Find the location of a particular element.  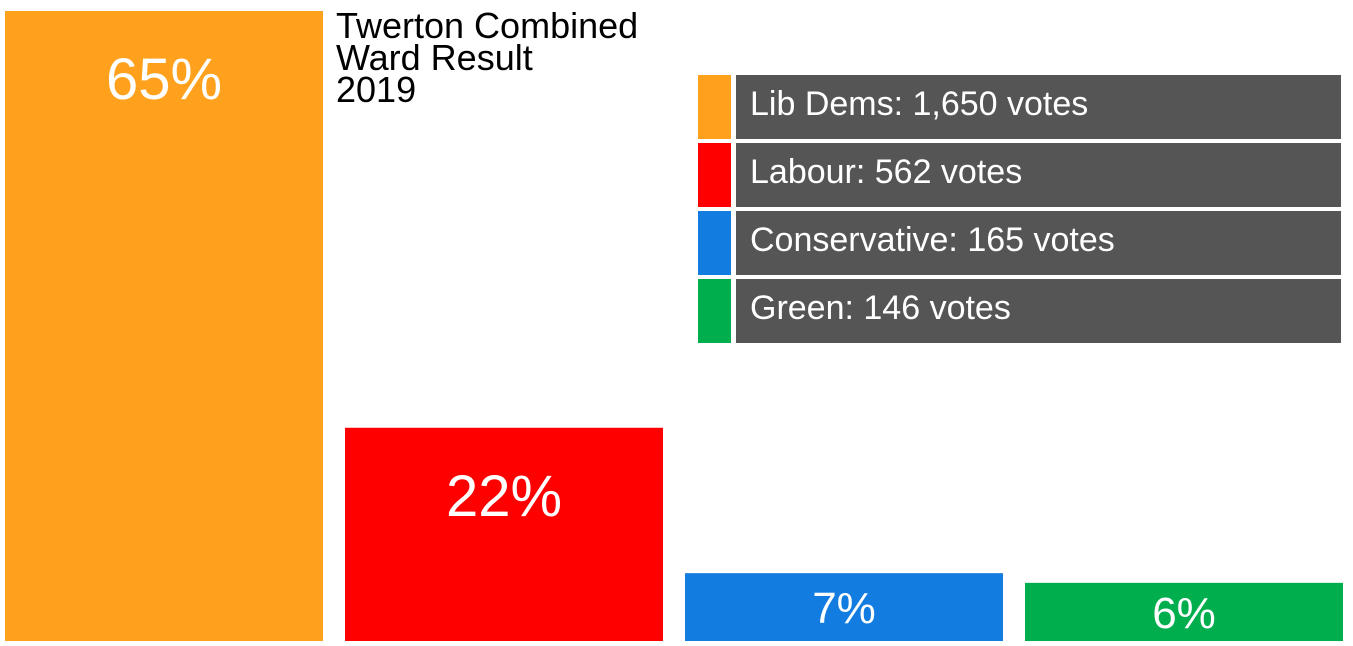

legend-item-lib-dems: Lib Dems: 1,650 votes is located at coordinates (1019, 107).